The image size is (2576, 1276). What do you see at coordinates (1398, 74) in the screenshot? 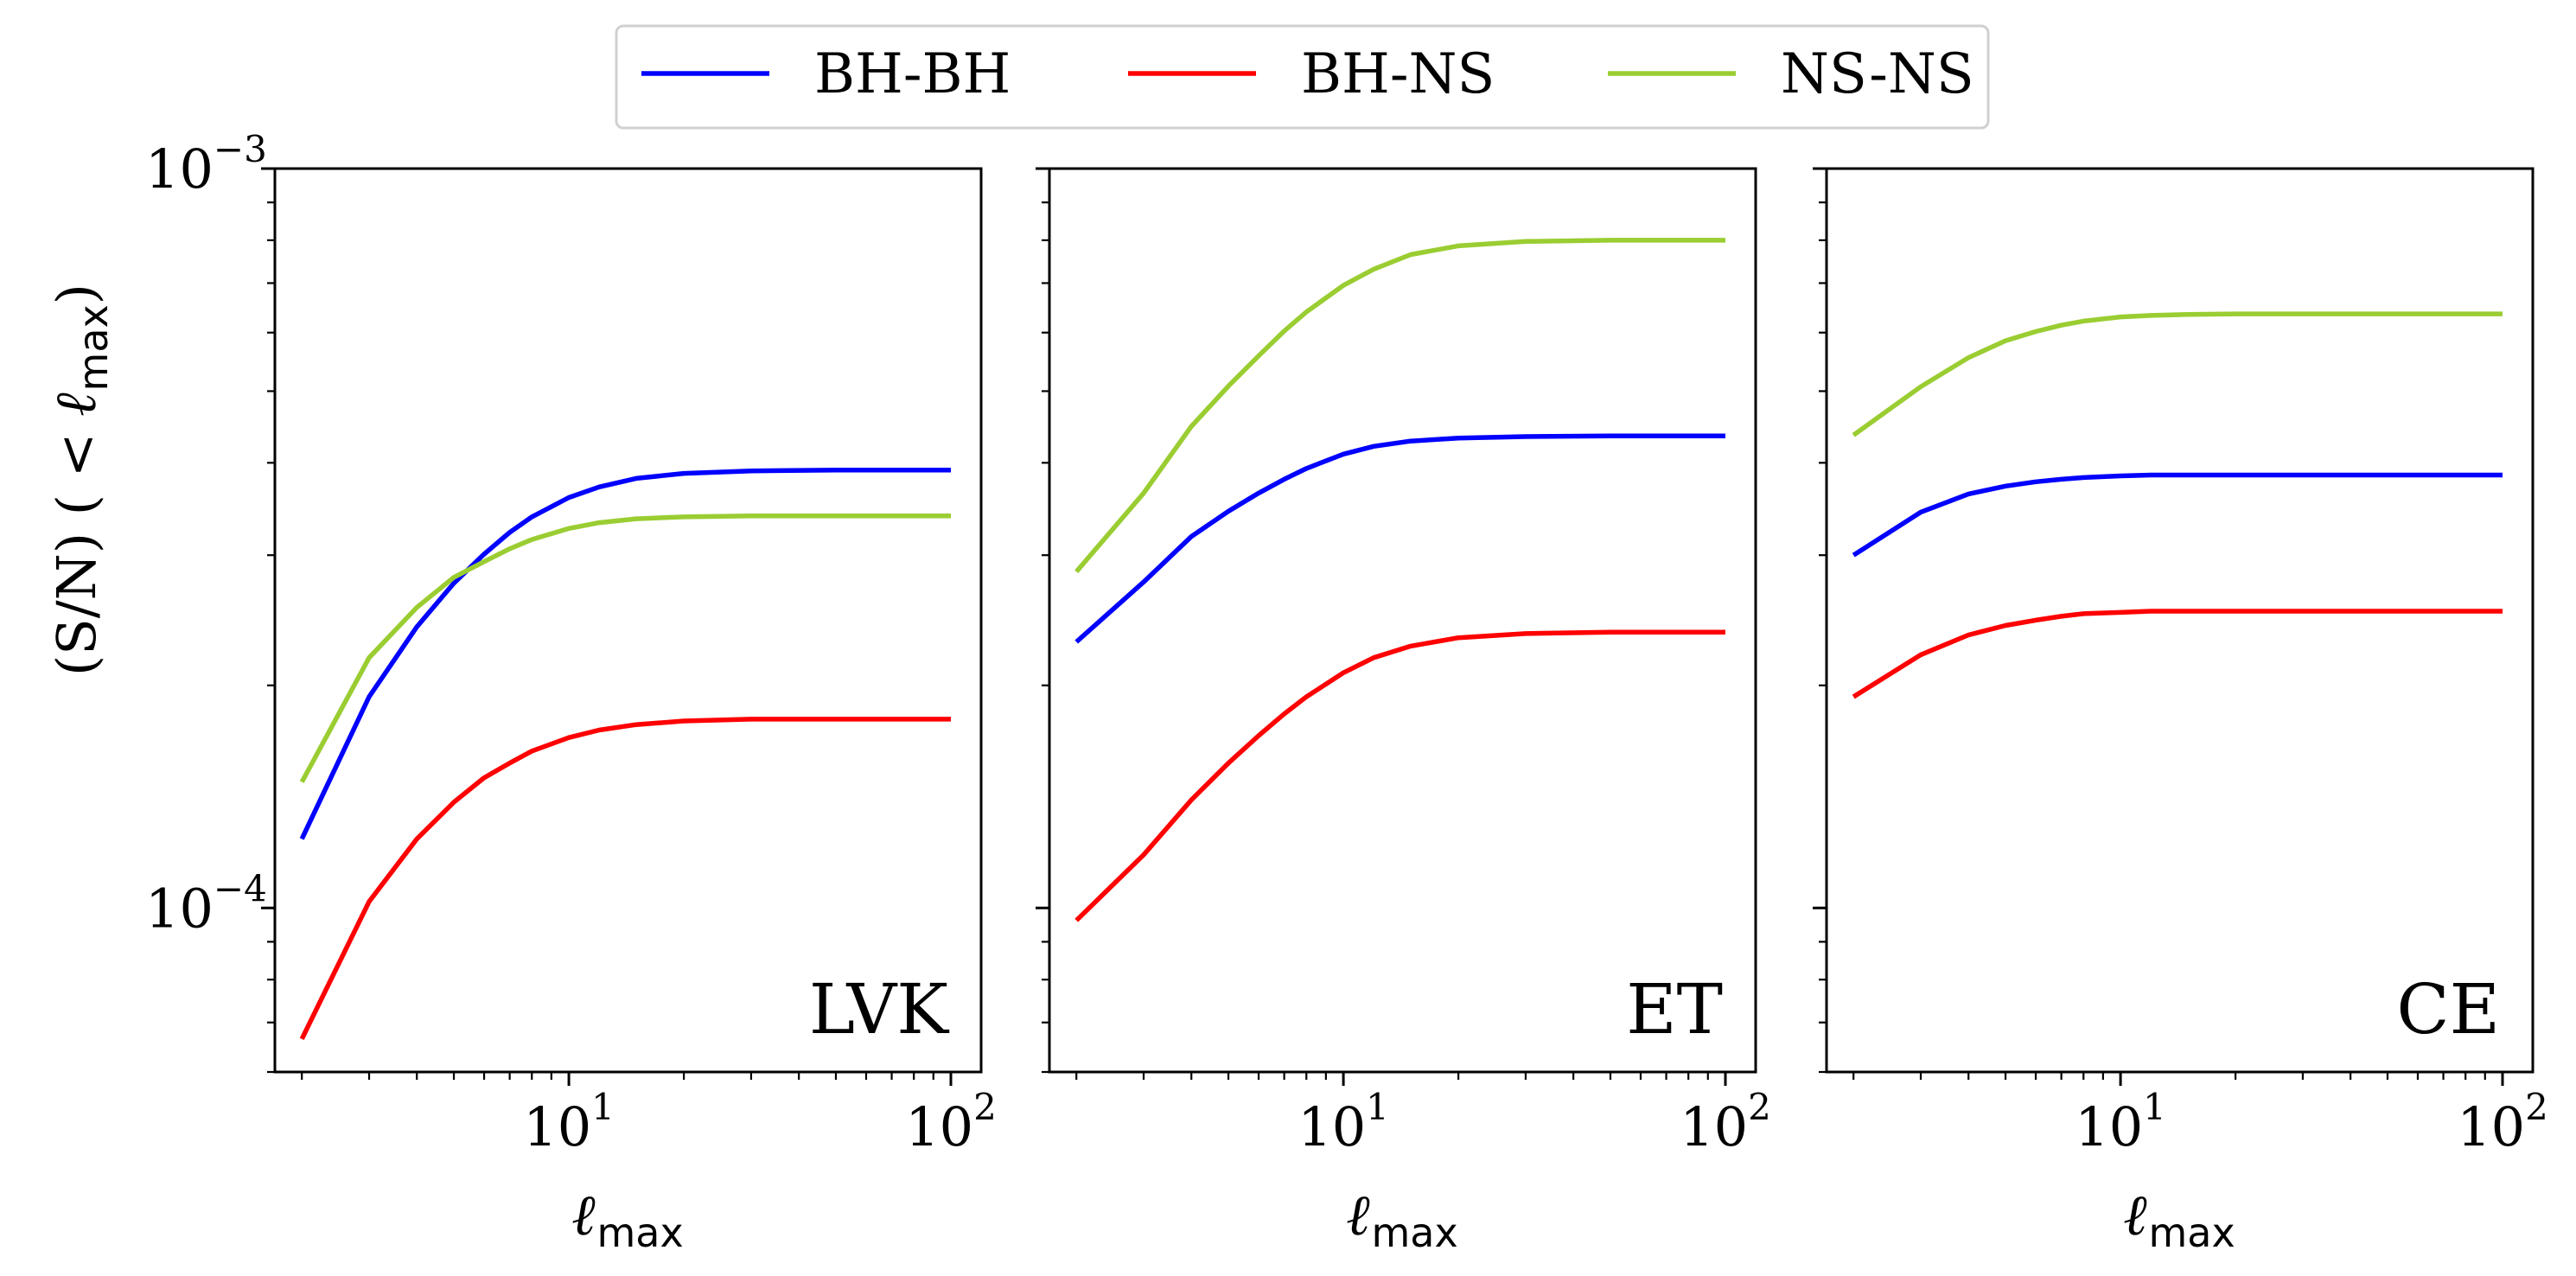
I see `legend-label-bh-ns: BH-NS` at bounding box center [1398, 74].